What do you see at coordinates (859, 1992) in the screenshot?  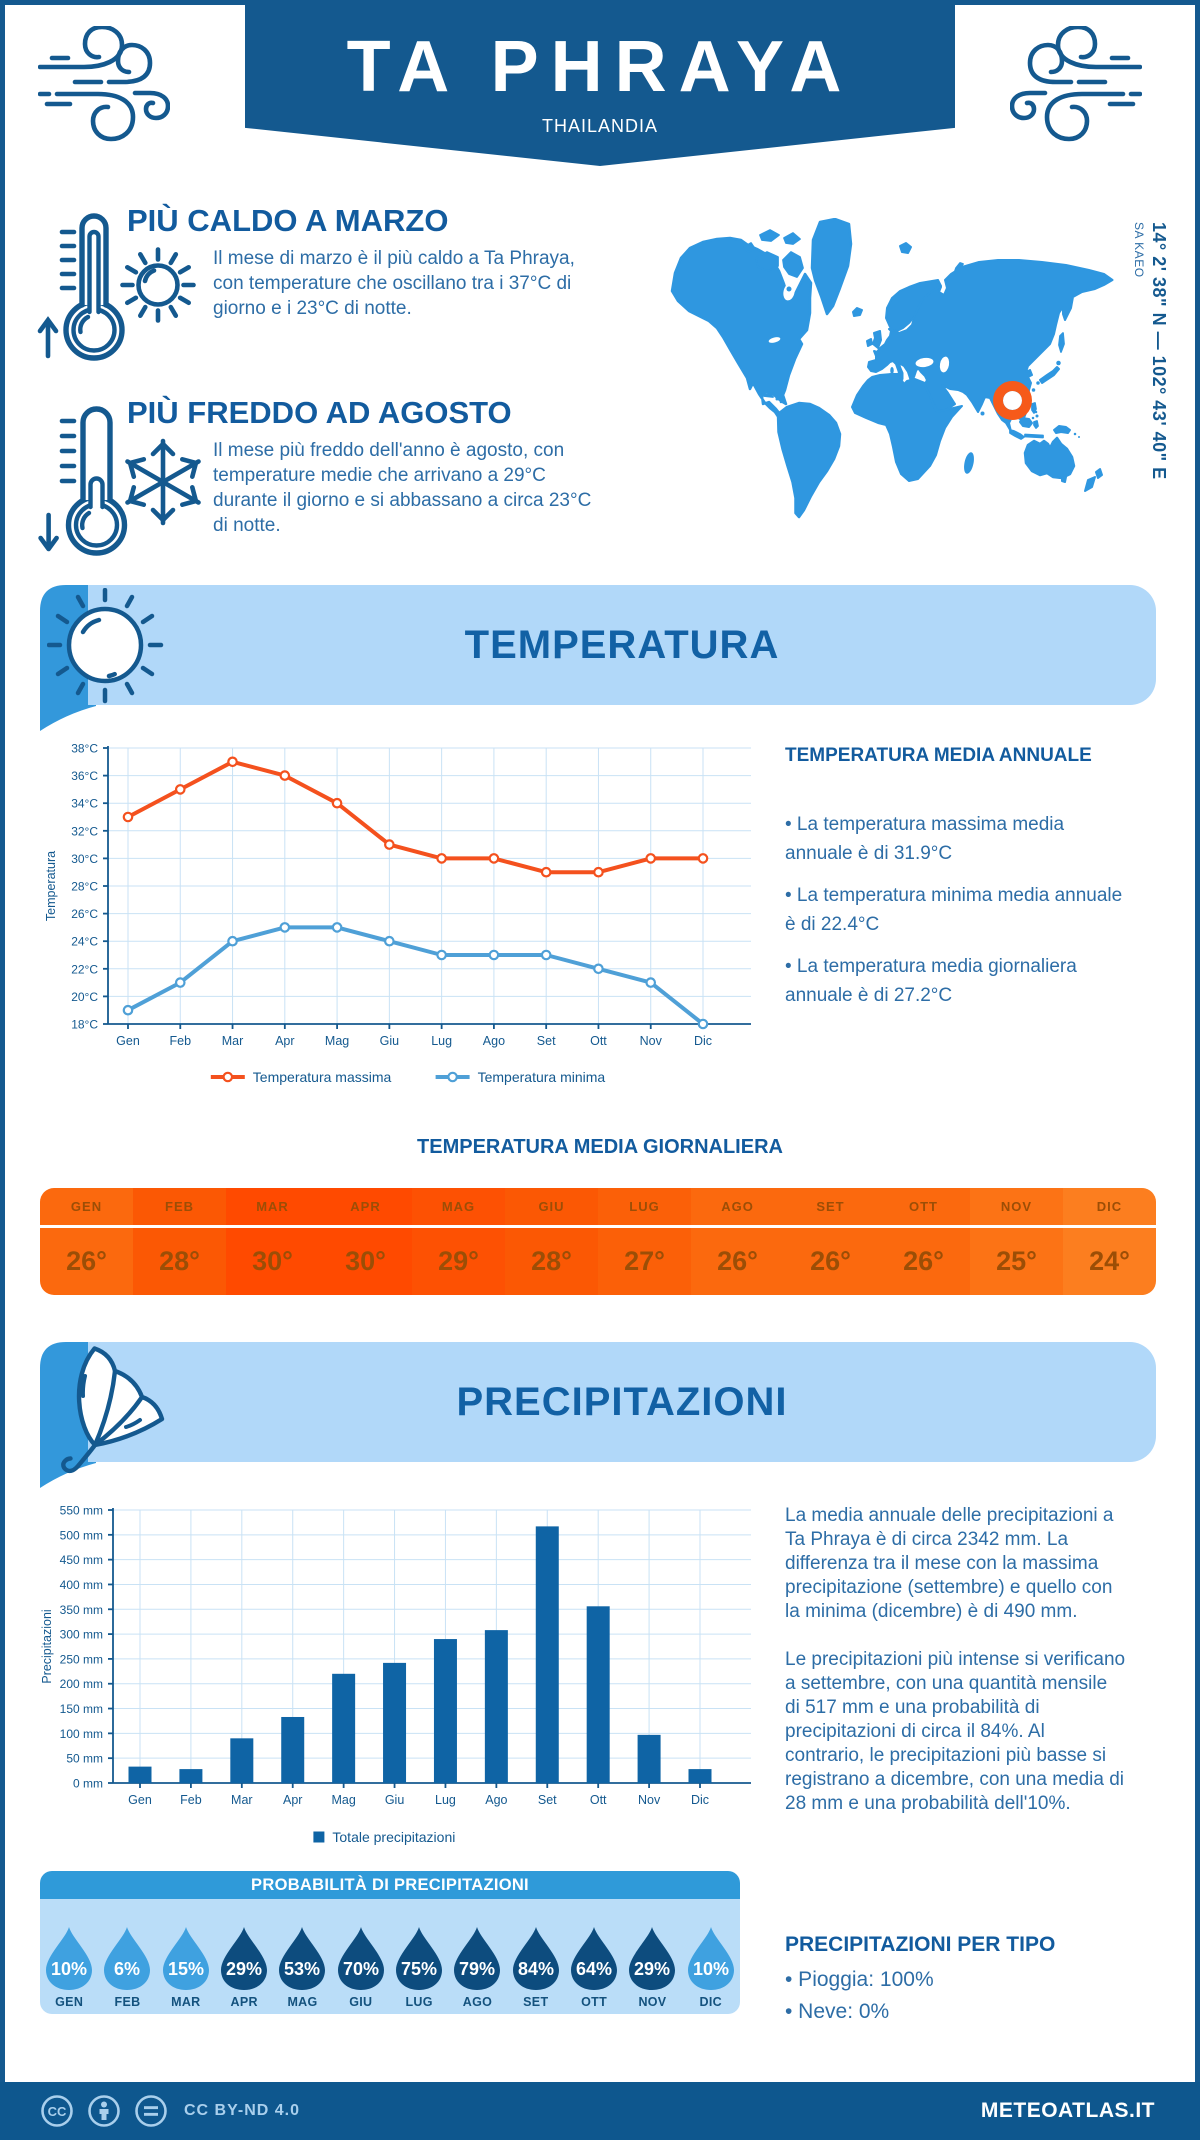 I see `precipitation-type-bullets: • Pioggia: 100% • Neve: 0%` at bounding box center [859, 1992].